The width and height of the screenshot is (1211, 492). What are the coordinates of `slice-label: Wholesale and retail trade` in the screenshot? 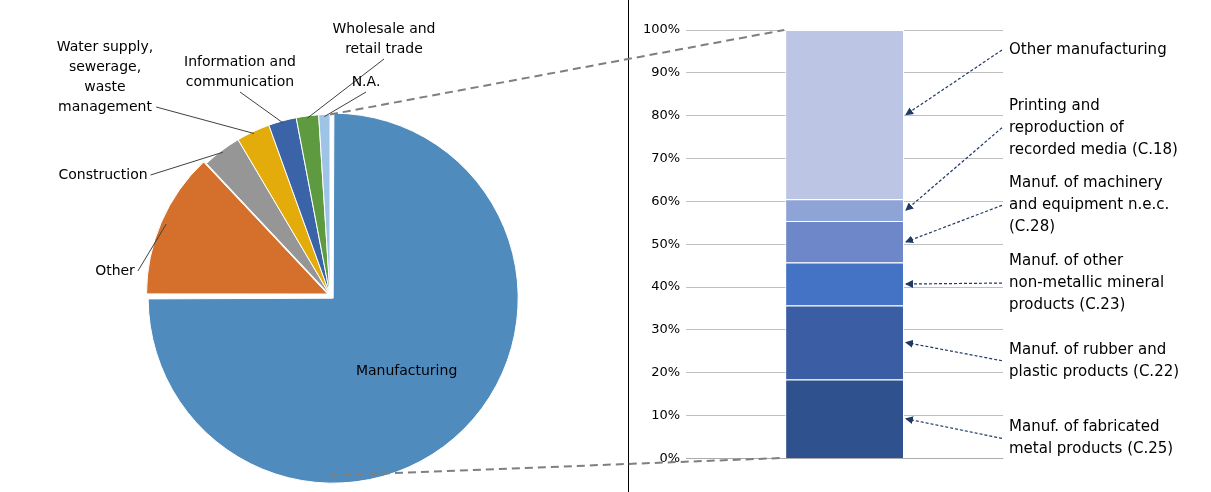 It's located at (384, 37).